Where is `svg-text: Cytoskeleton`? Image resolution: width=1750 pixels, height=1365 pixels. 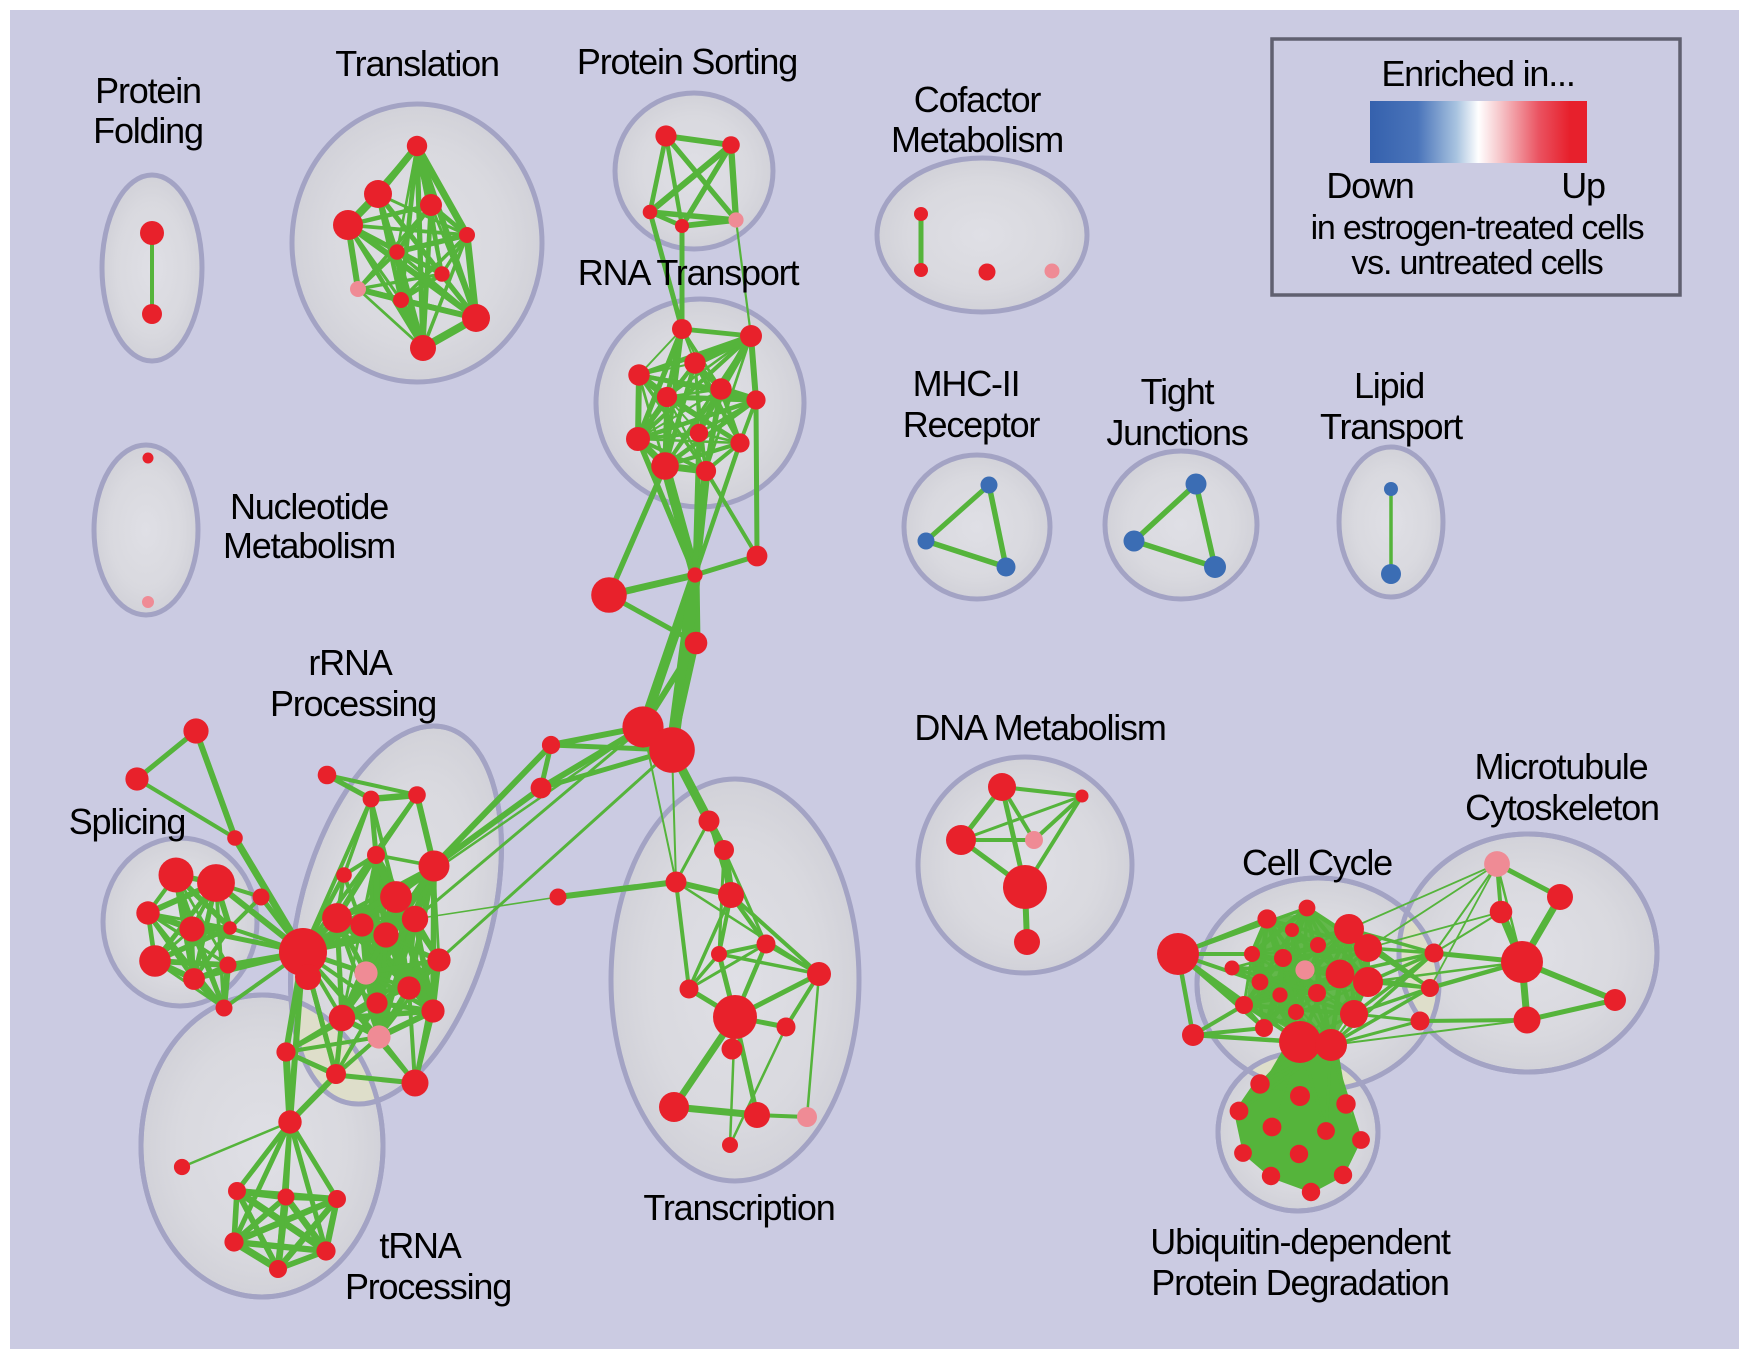
svg-text: Cytoskeleton is located at coordinates (1562, 807).